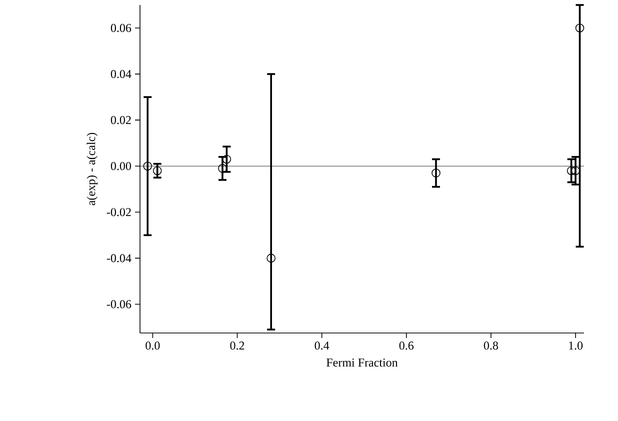  I want to click on y-tick-label: -0.04, so click(119, 258).